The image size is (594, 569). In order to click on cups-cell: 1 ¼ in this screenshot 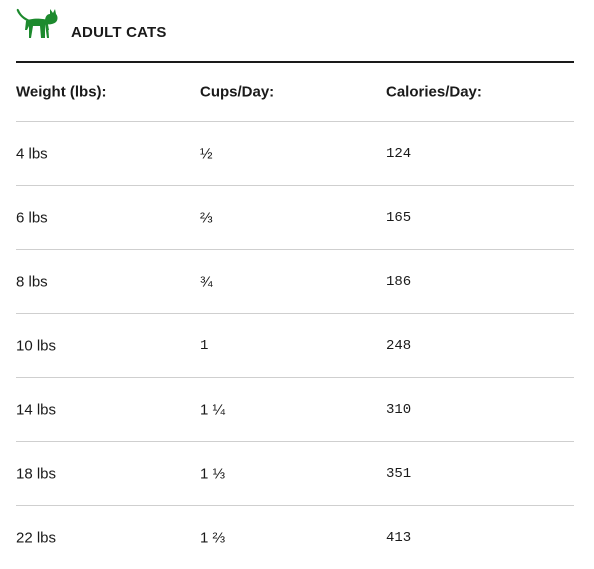, I will do `click(213, 409)`.